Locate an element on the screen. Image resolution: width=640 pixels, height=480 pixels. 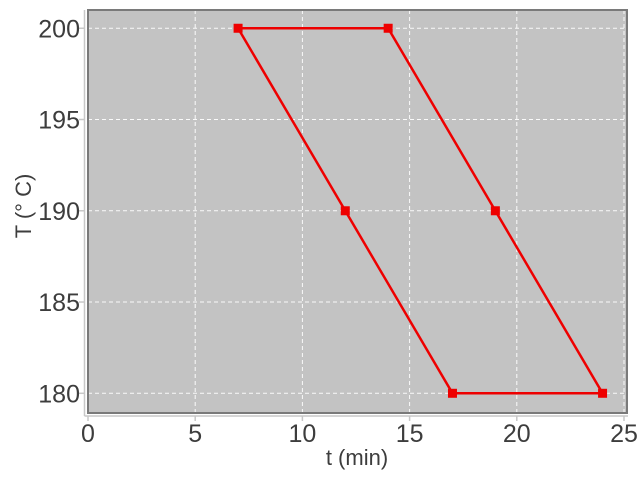
y-tick-label: 180 is located at coordinates (59, 394).